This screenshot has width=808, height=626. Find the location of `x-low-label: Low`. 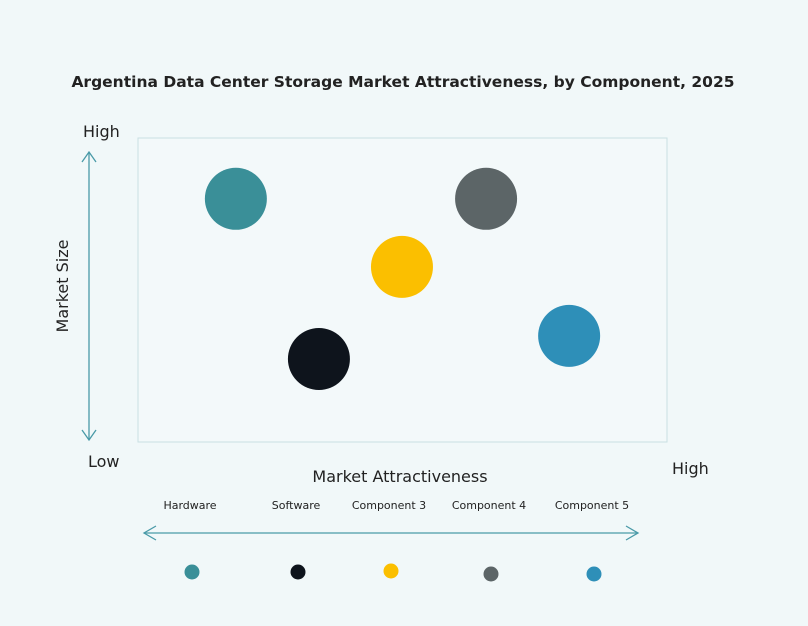

x-low-label: Low is located at coordinates (104, 461).